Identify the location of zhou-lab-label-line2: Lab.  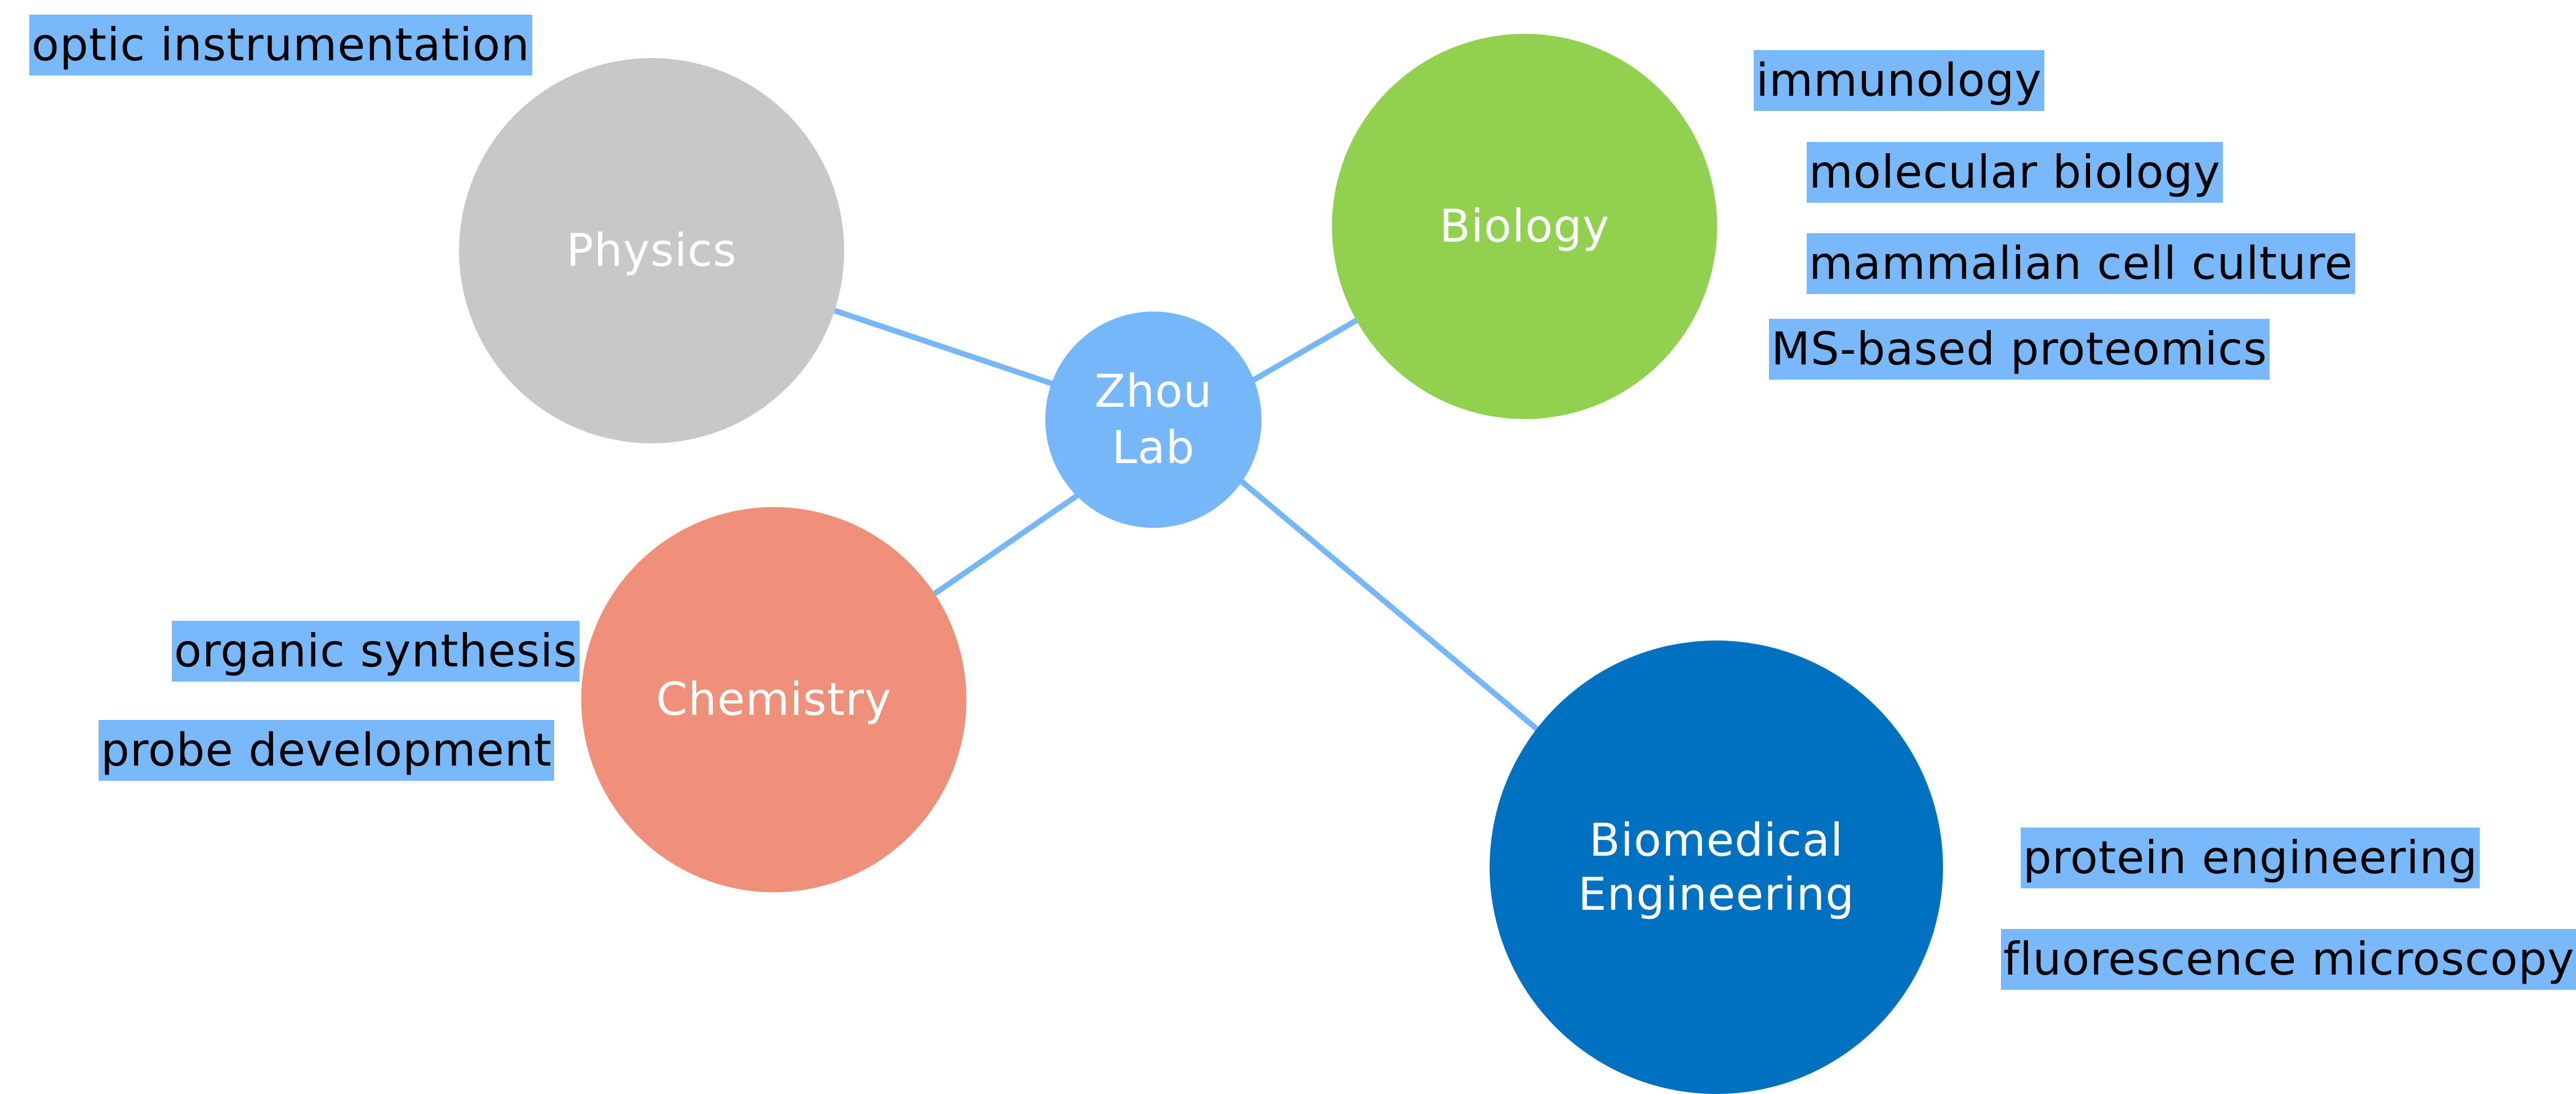
(1153, 447).